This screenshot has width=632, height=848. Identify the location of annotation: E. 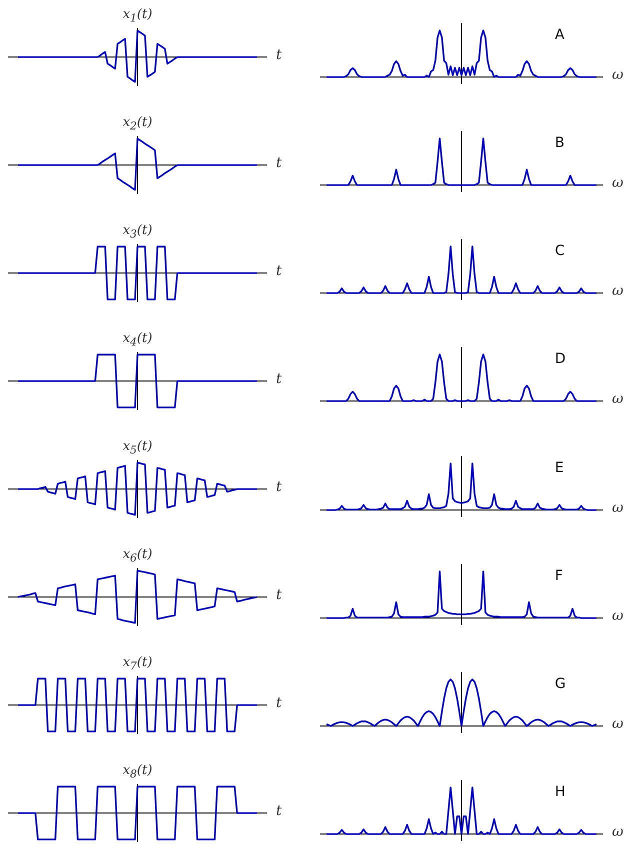
(559, 468).